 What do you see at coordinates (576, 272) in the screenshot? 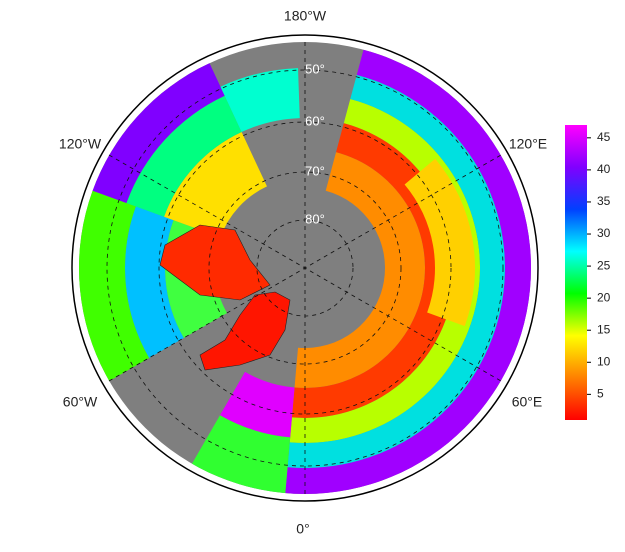
I see `colorbar` at bounding box center [576, 272].